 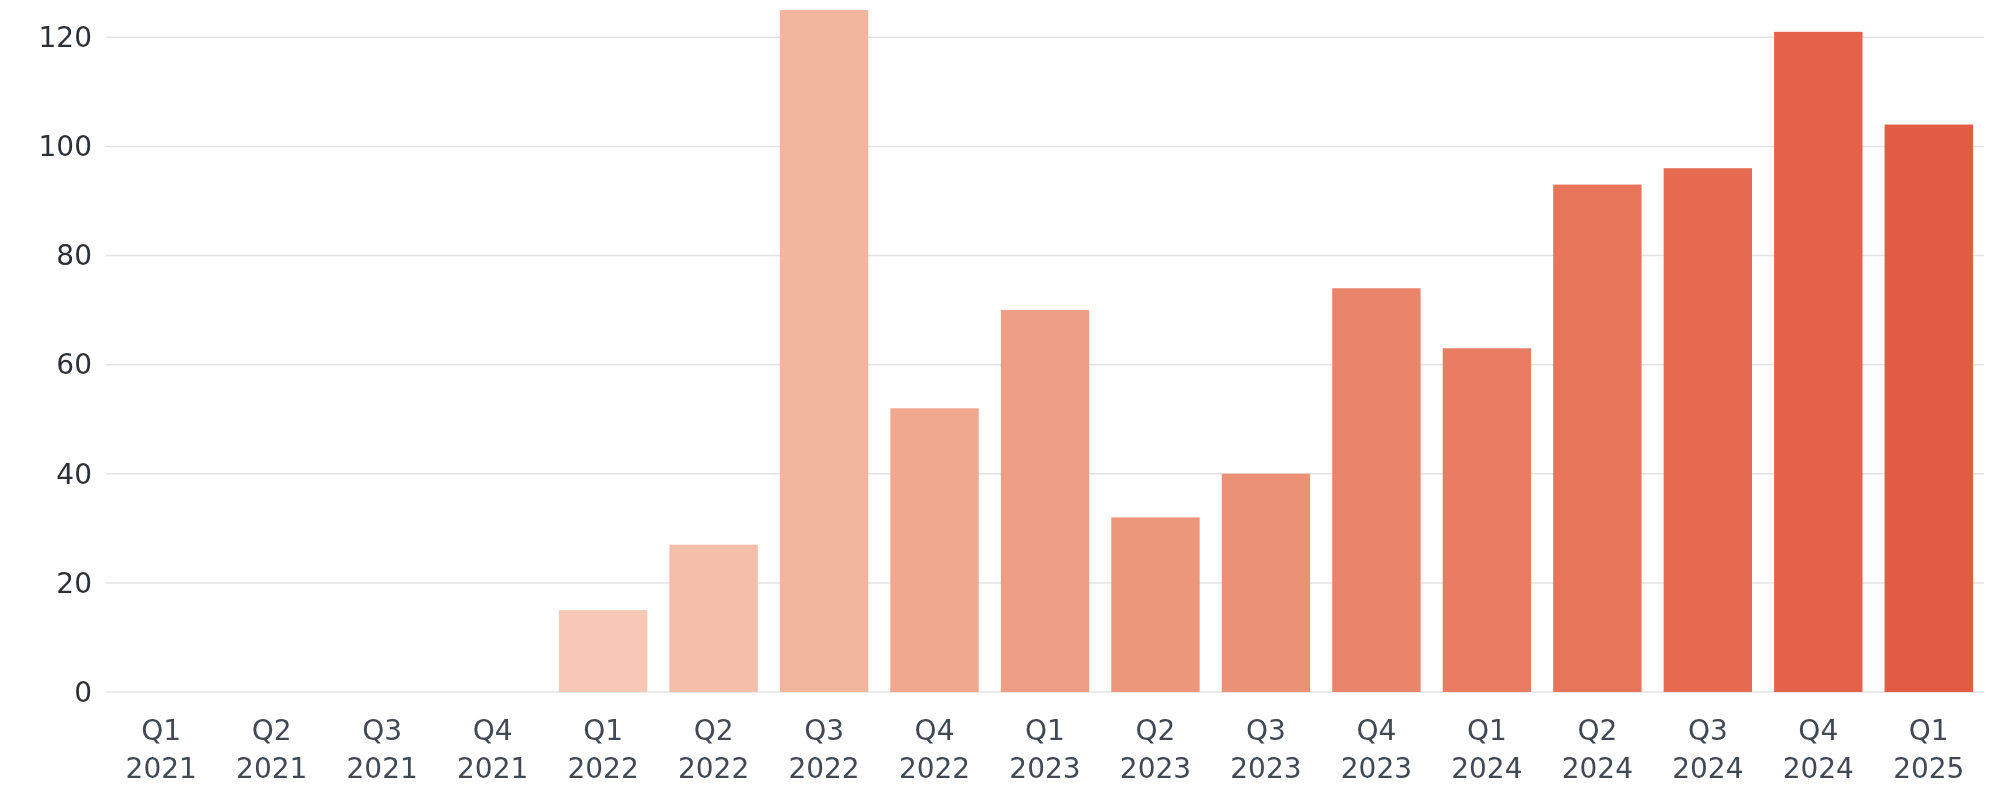 What do you see at coordinates (1045, 749) in the screenshot?
I see `x-tick-label: Q1 2023` at bounding box center [1045, 749].